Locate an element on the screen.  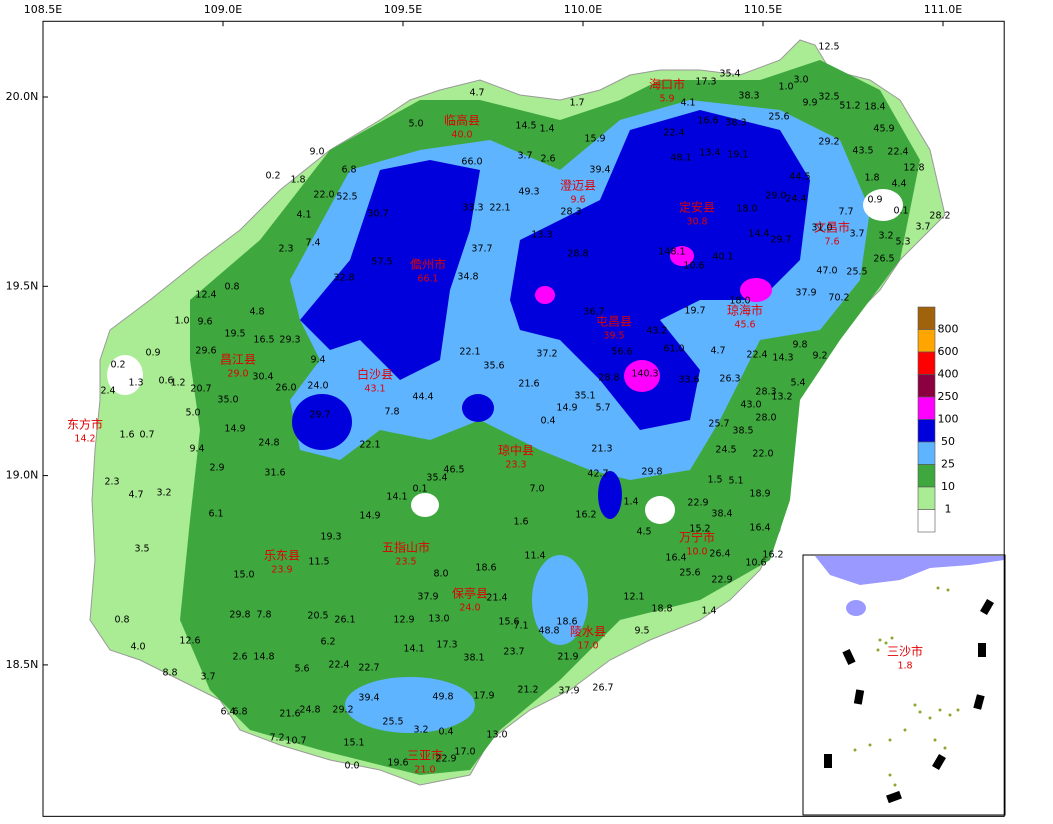
station-value: 17.3 is located at coordinates (705, 82).